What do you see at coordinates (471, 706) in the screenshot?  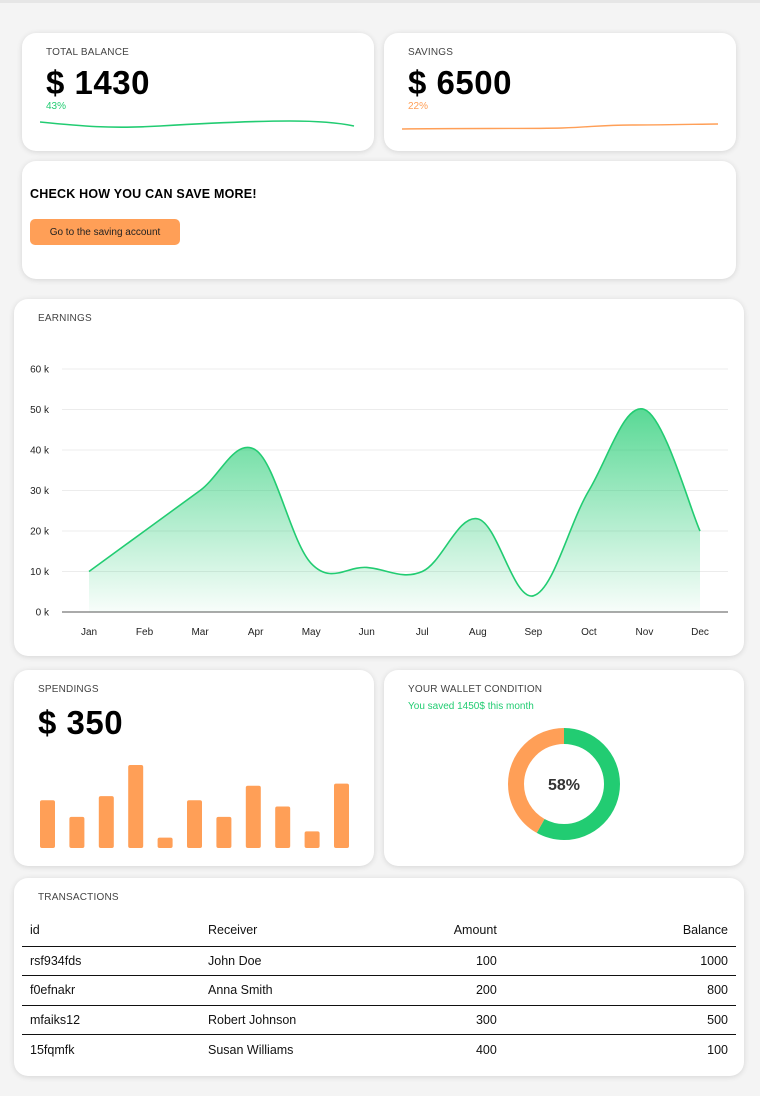 I see `wallet-saved-text: You saved 1450$ this month` at bounding box center [471, 706].